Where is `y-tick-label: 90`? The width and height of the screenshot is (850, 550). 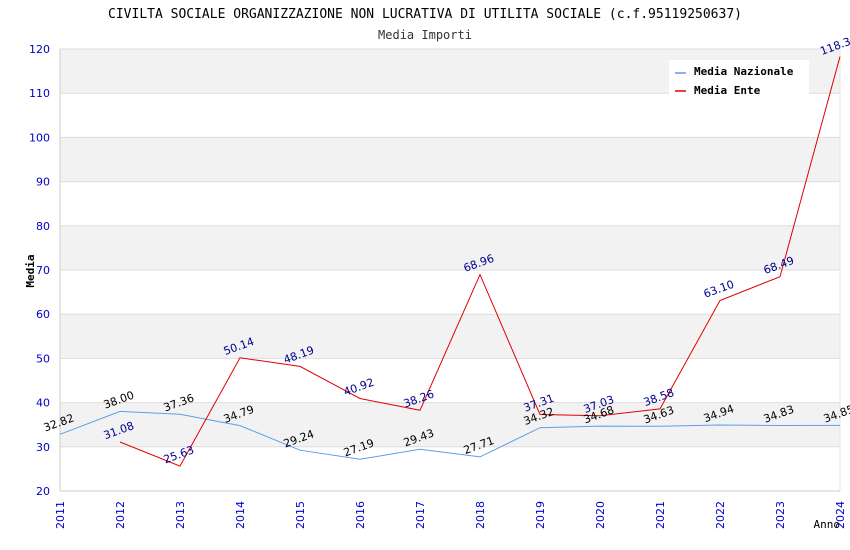
y-tick-label: 90 is located at coordinates (43, 182).